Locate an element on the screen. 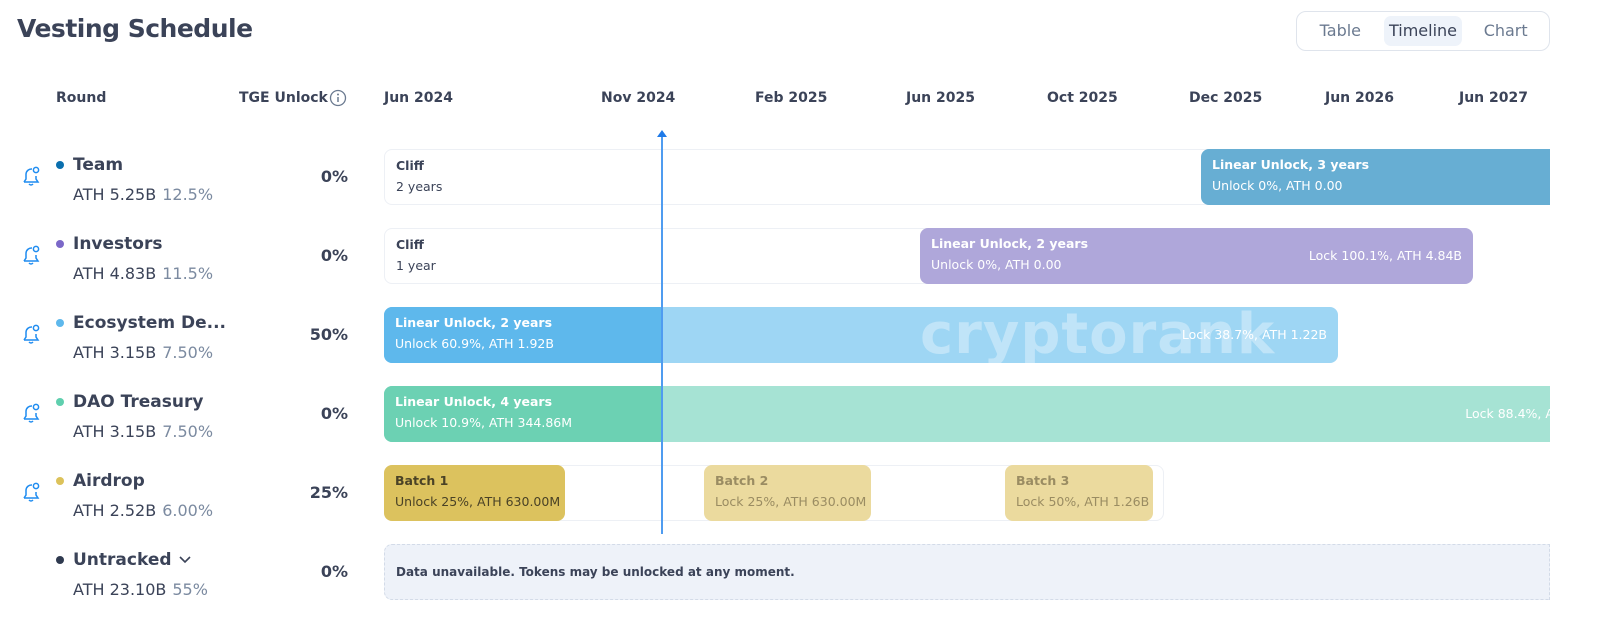 This screenshot has width=1612, height=641. round-allocation: ATH 4.83B 11.5% is located at coordinates (143, 273).